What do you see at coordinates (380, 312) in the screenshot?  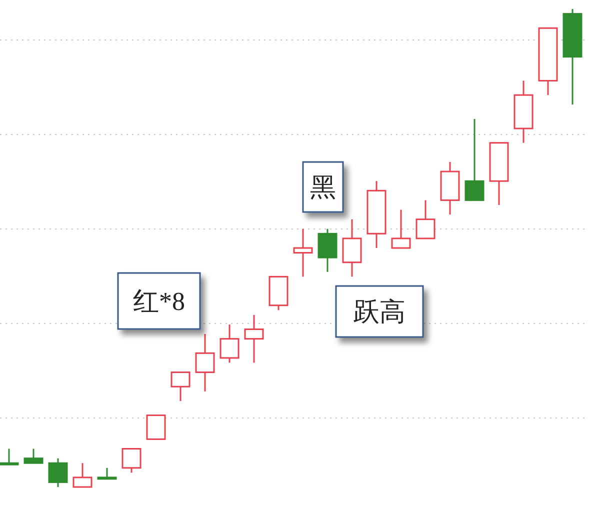 I see `annotation: 跃高` at bounding box center [380, 312].